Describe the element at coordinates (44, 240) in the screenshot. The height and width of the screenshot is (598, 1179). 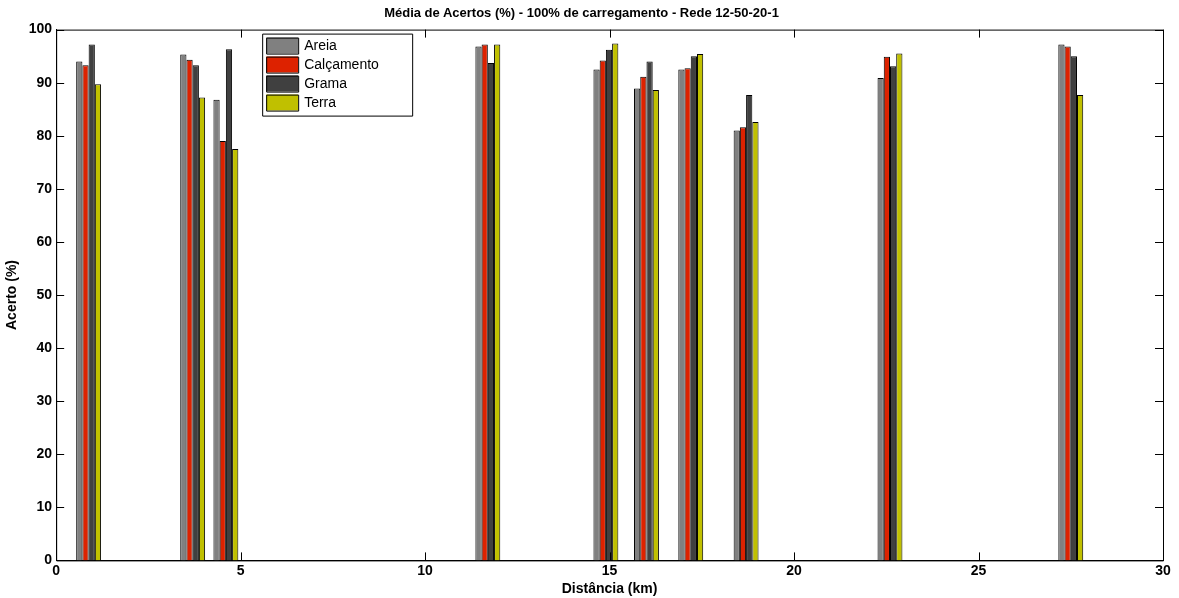
I see `y-tick-label: 60` at that location.